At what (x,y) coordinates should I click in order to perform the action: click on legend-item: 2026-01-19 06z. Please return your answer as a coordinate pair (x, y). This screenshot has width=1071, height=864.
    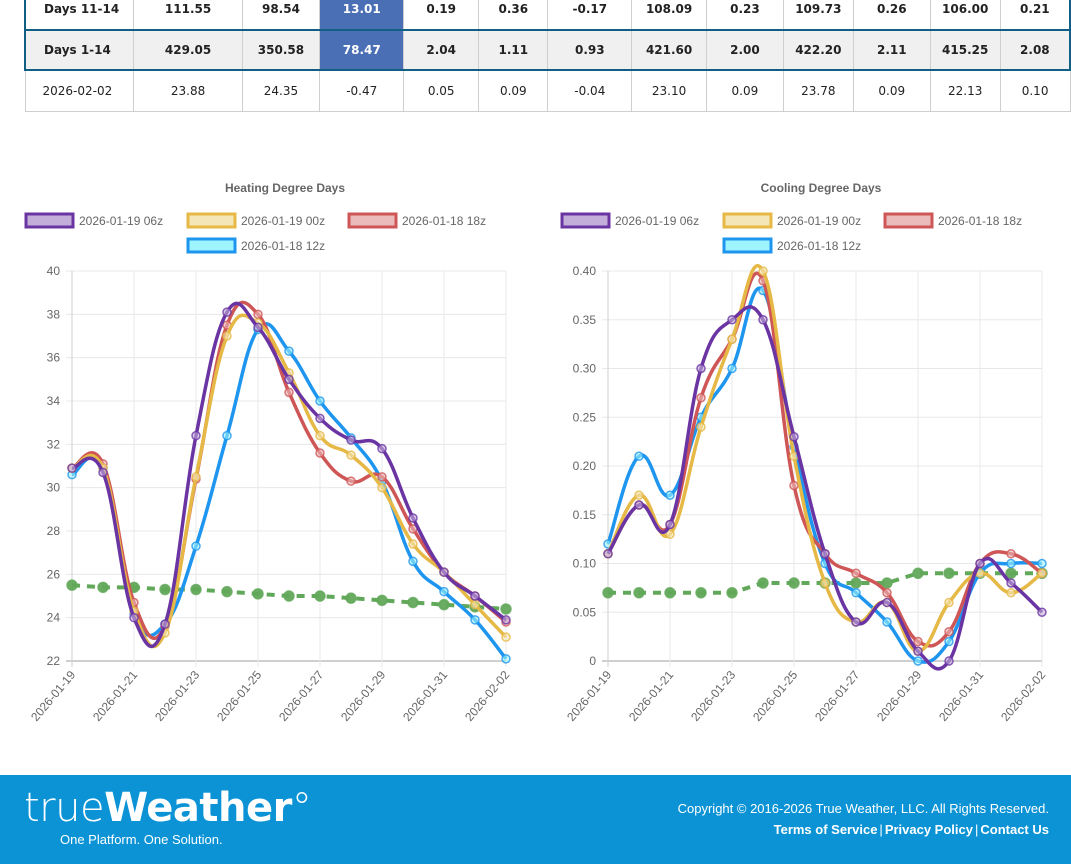
    Looking at the image, I should click on (629, 220).